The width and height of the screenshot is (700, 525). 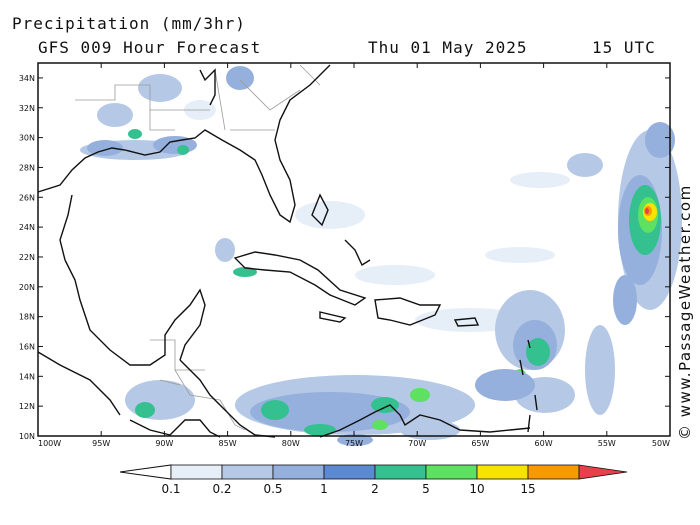 I want to click on lat-tick-label: 30N, so click(x=27, y=138).